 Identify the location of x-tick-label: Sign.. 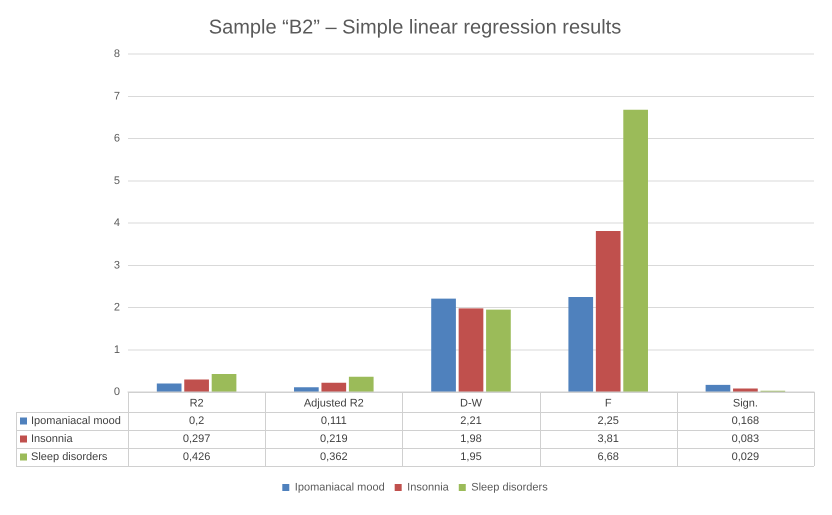
(745, 404).